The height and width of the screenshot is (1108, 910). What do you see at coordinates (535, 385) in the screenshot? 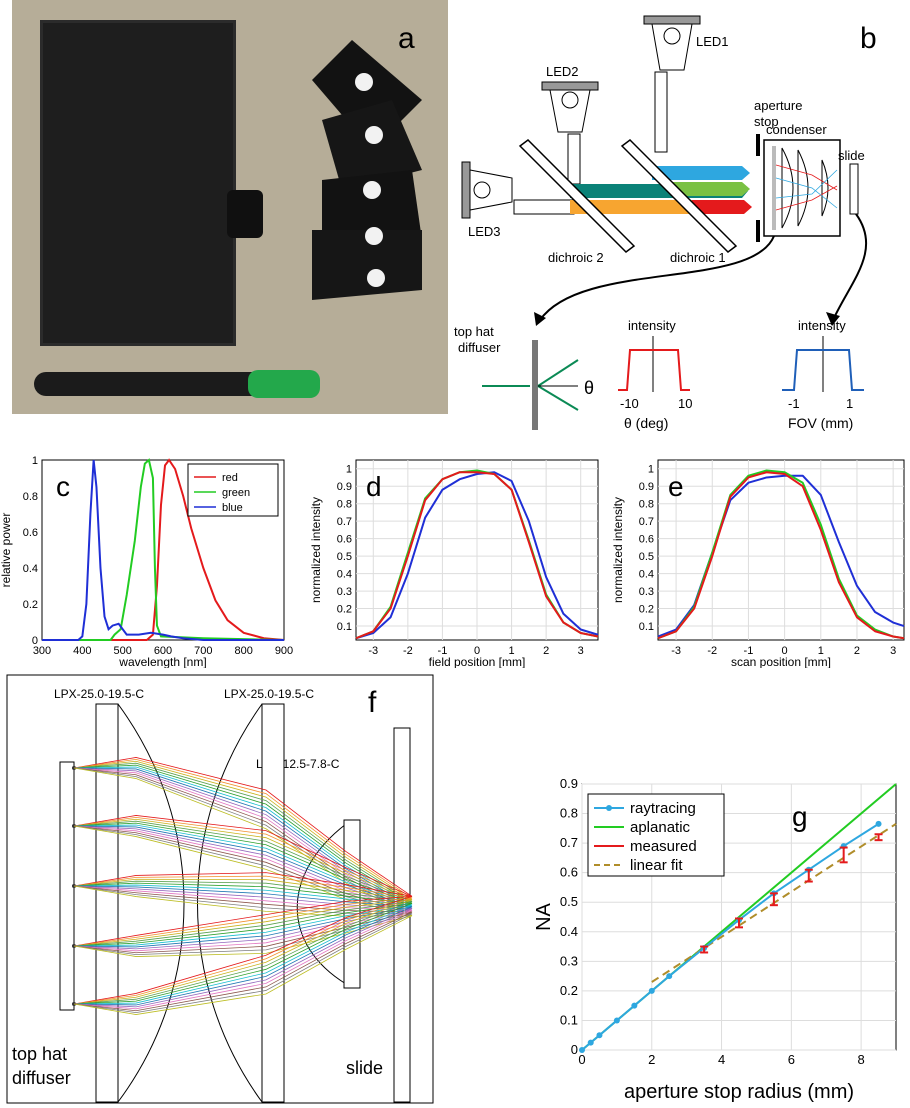
I see `top-hat-diffuser-element` at bounding box center [535, 385].